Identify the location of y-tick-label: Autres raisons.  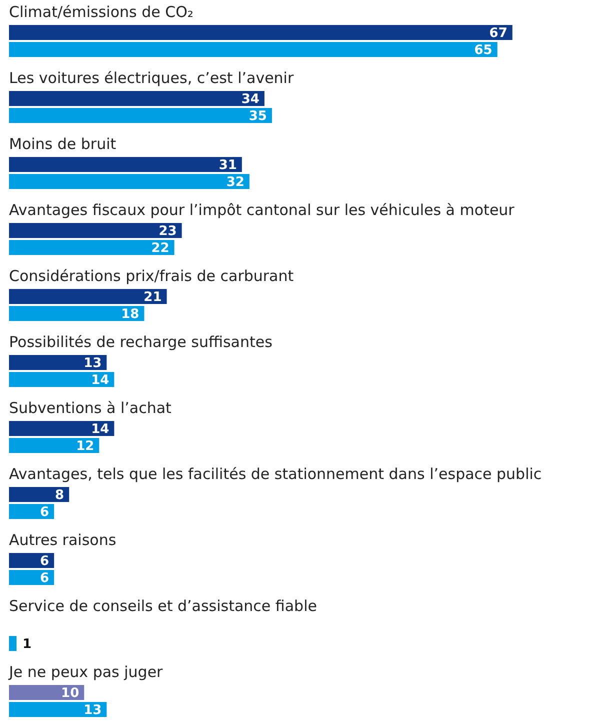
(62, 540).